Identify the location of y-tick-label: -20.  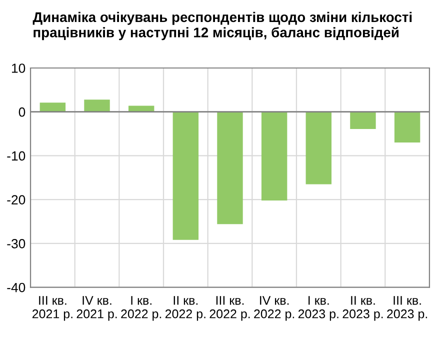
(16, 199).